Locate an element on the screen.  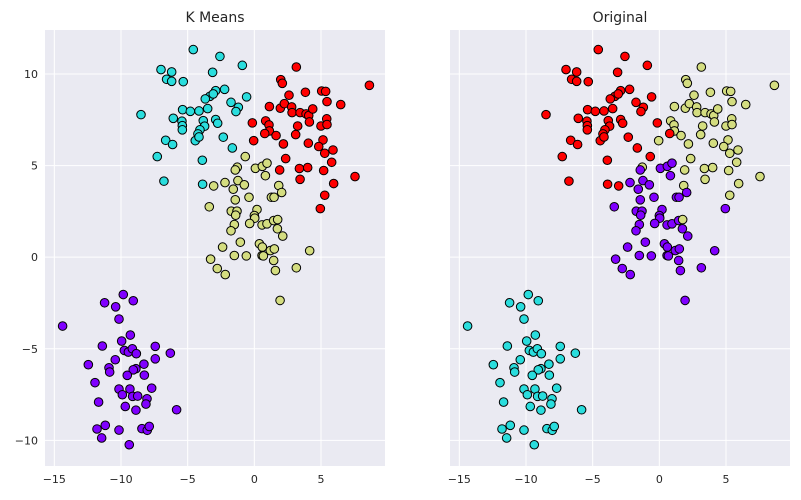
y-tick-label: 5 is located at coordinates (34, 166).